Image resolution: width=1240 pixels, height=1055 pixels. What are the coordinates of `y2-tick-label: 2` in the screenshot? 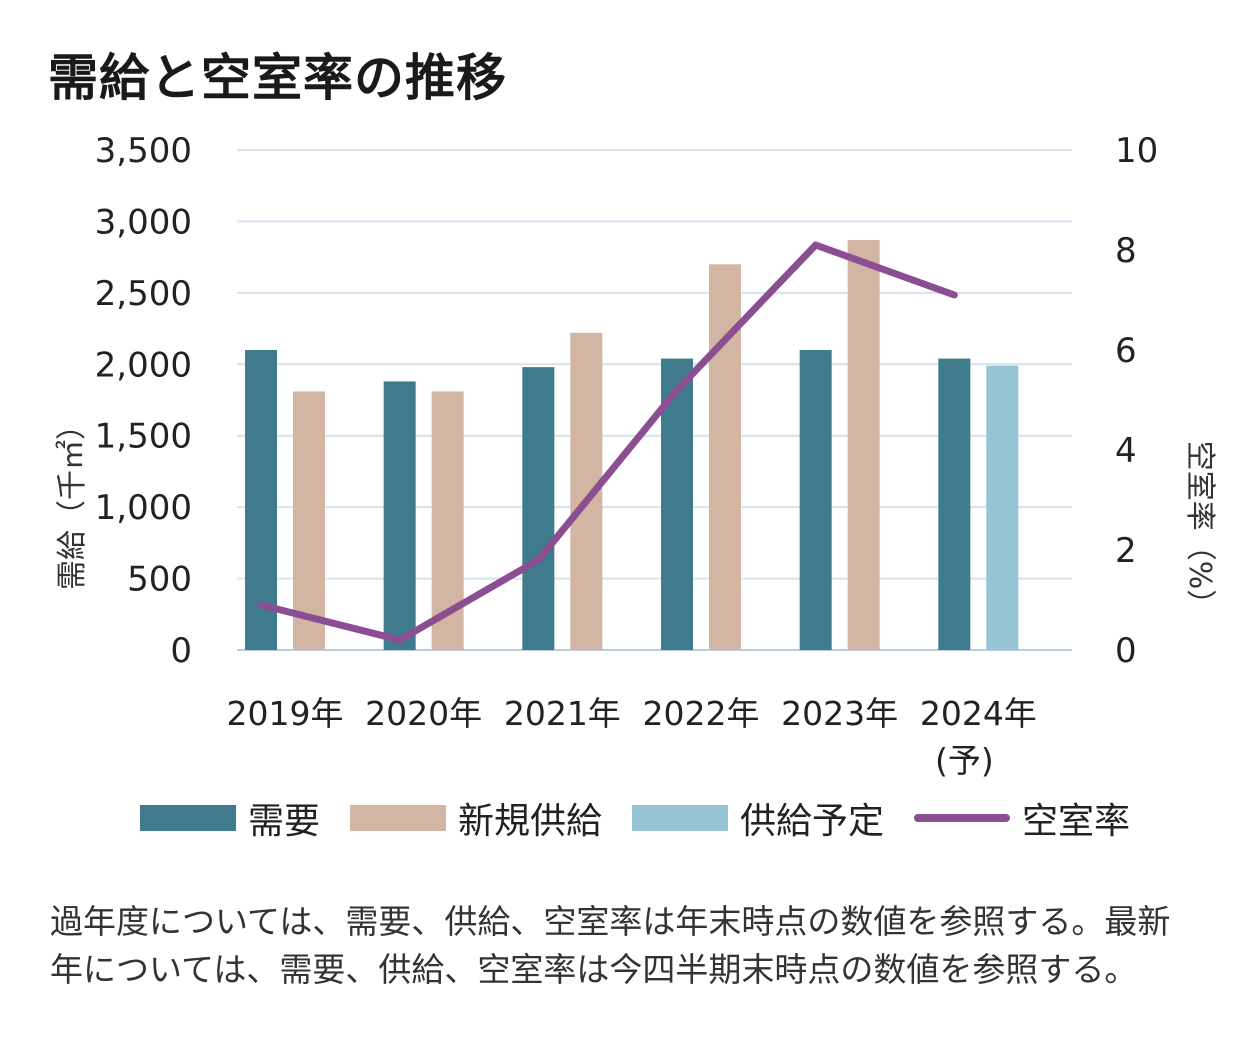 It's located at (1126, 551).